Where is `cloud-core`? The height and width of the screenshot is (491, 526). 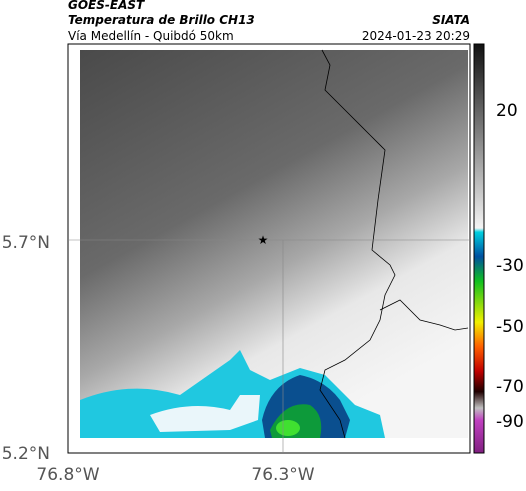
cloud-core is located at coordinates (288, 428).